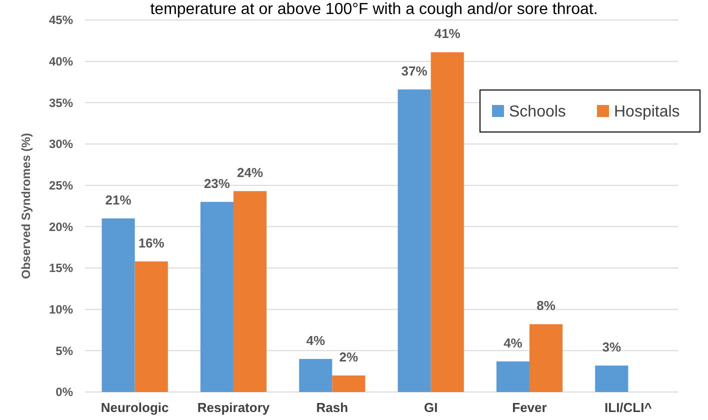  What do you see at coordinates (151, 242) in the screenshot?
I see `data-label: 16%` at bounding box center [151, 242].